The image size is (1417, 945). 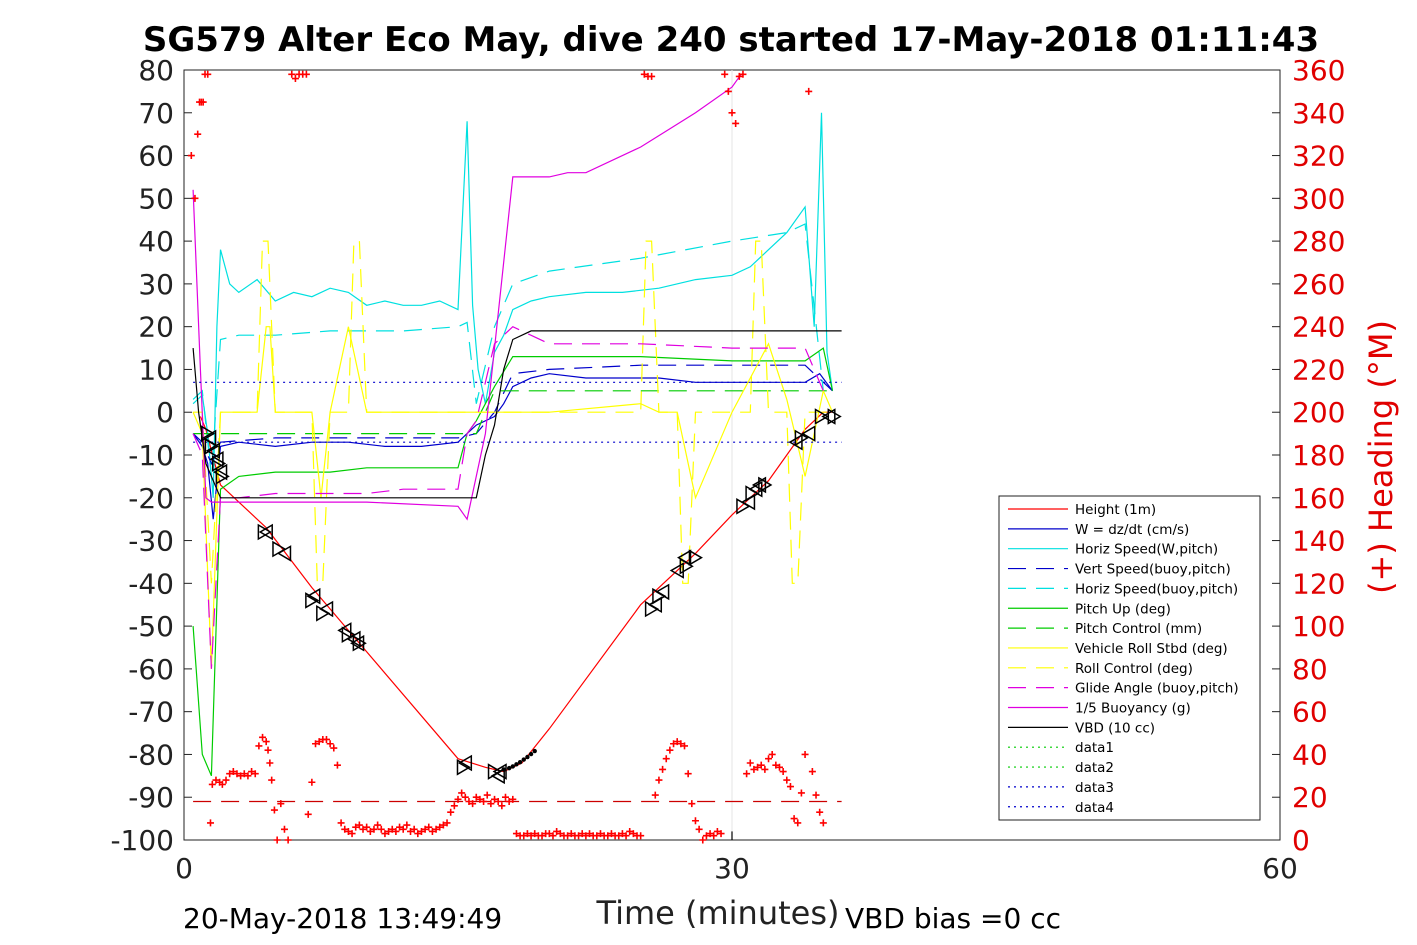 What do you see at coordinates (1151, 649) in the screenshot?
I see `legend-label: Vehicle Roll Stbd (deg)` at bounding box center [1151, 649].